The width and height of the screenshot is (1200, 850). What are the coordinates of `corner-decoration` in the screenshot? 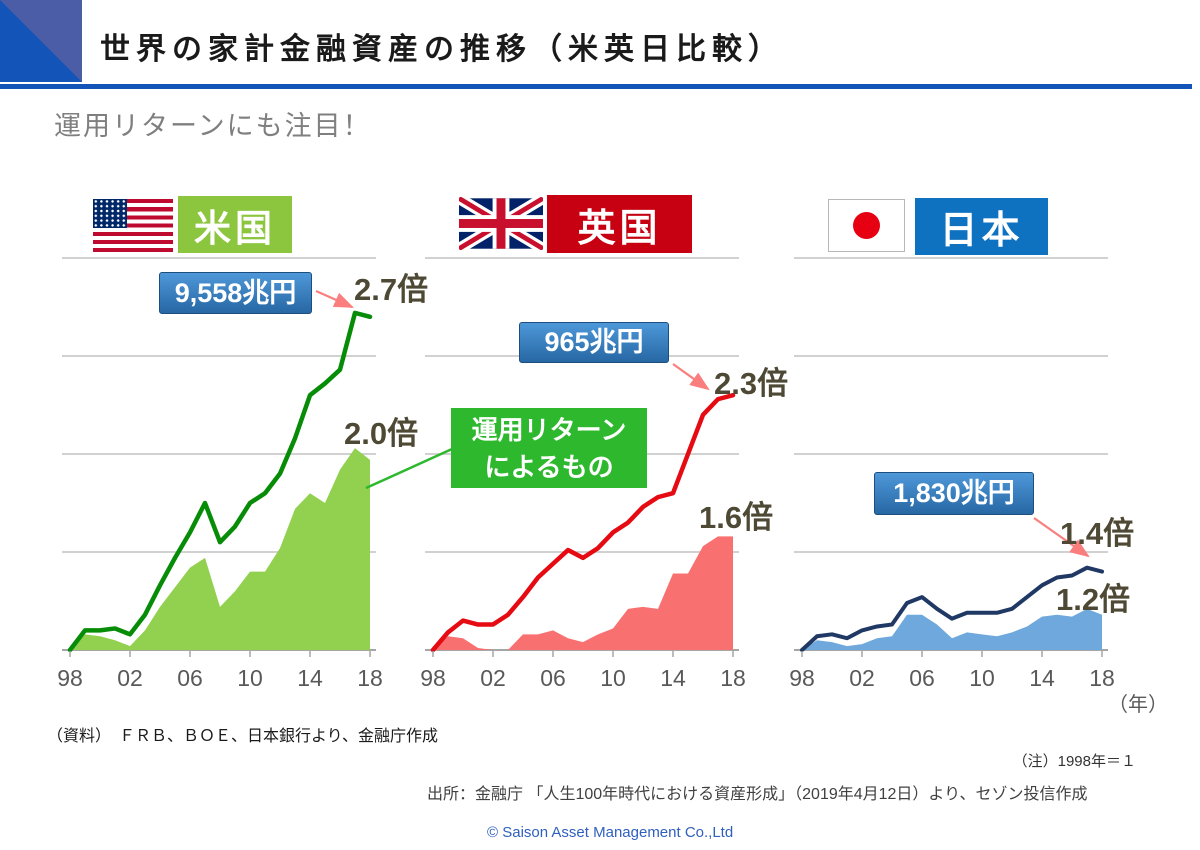 It's located at (41, 41).